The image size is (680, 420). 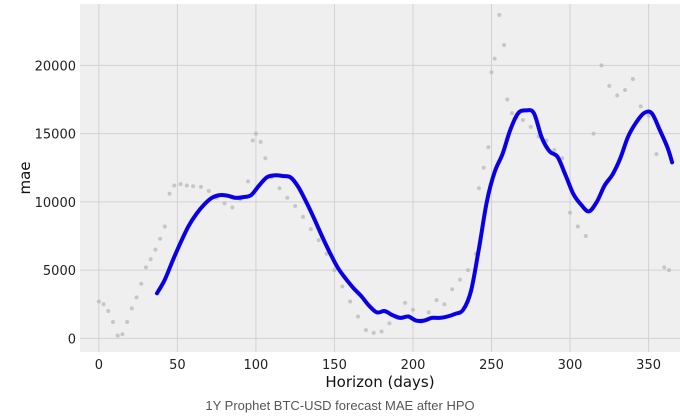 I want to click on x-tick-label: 50, so click(x=177, y=365).